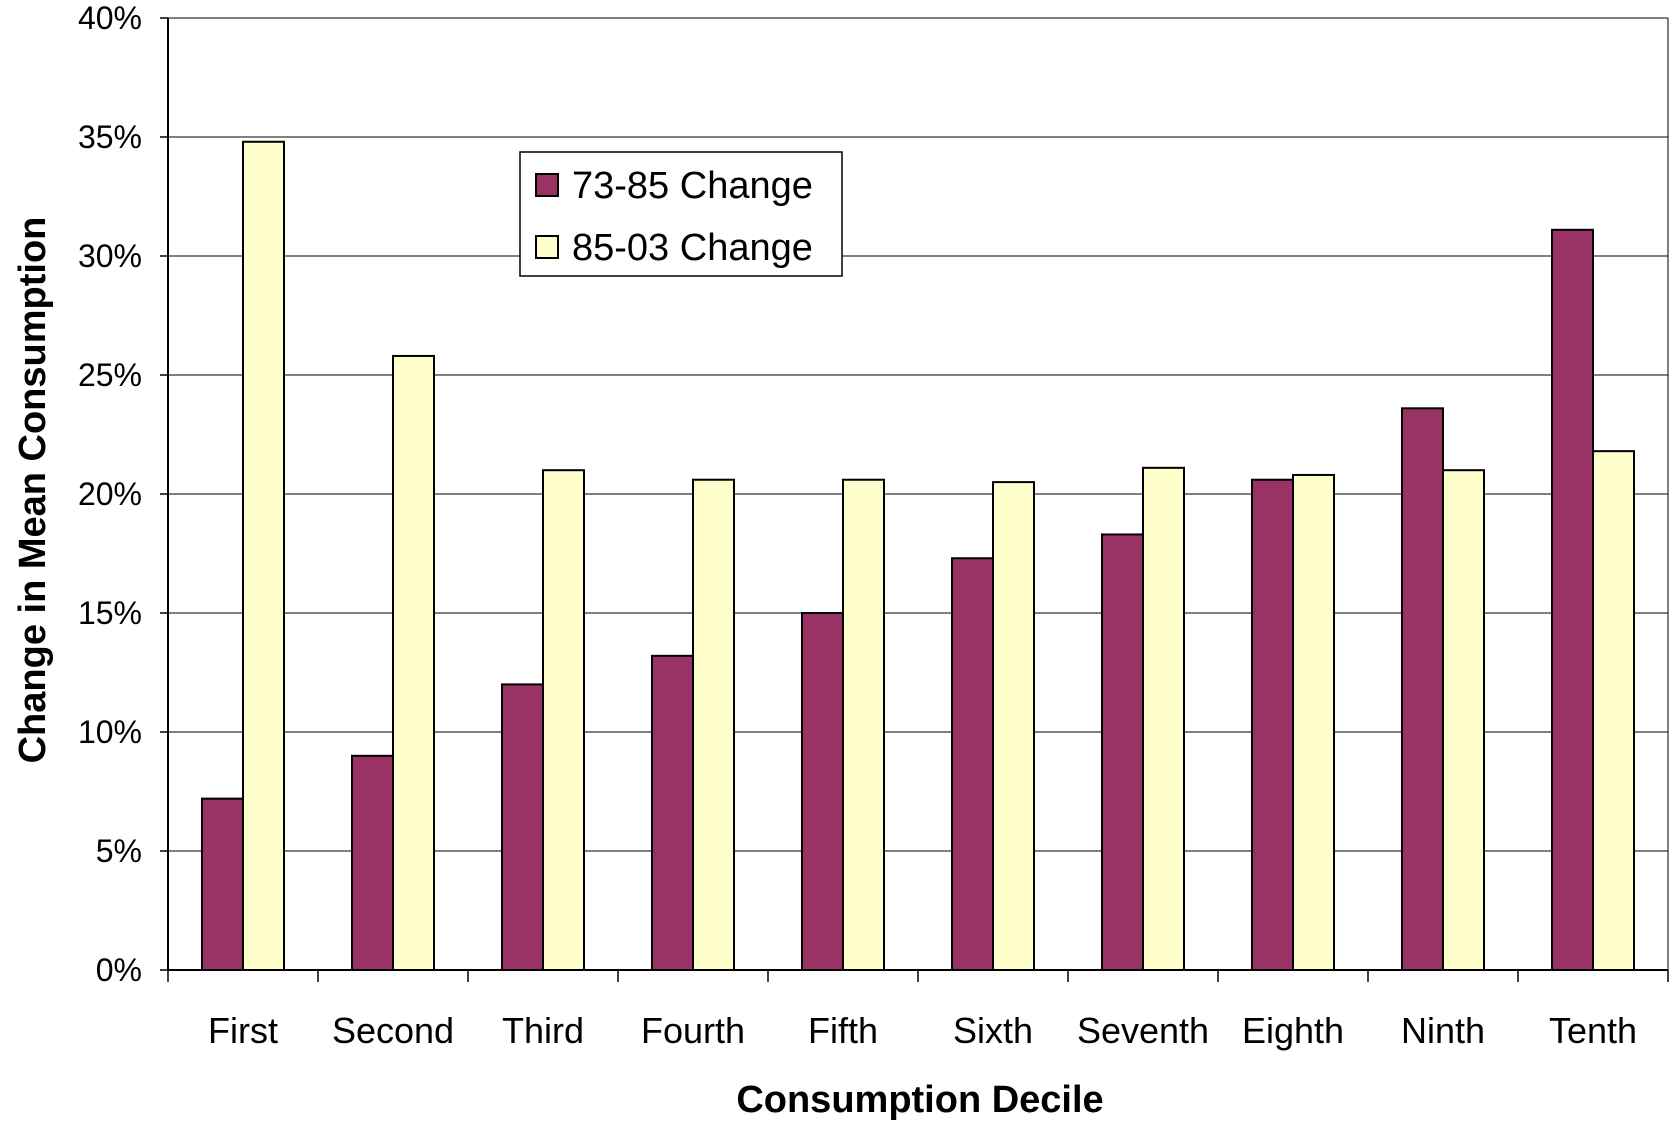  Describe the element at coordinates (843, 1030) in the screenshot. I see `x-tick-label: Fifth` at that location.